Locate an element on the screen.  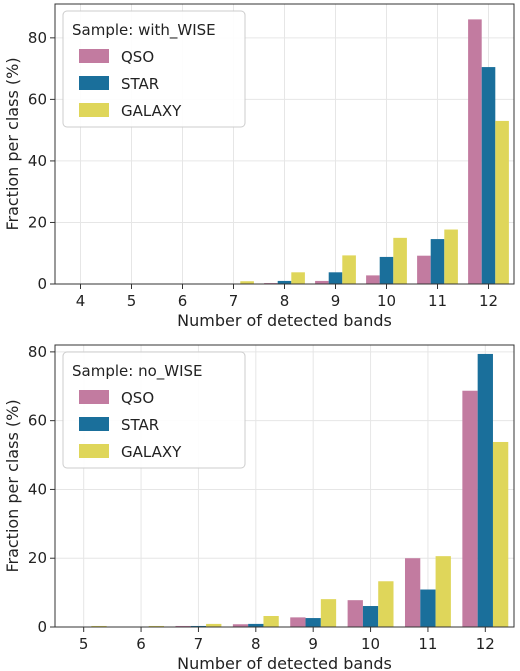
legend-title: Sample: no_WISE is located at coordinates (137, 371).